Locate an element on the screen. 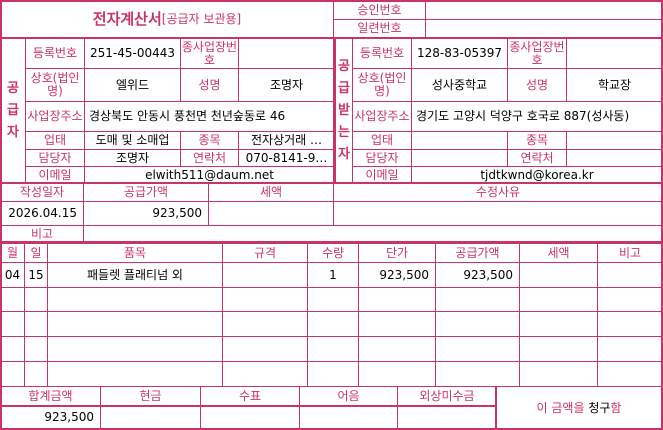 This screenshot has width=663, height=430. buyer-side-column: 공급받는자 is located at coordinates (344, 111).